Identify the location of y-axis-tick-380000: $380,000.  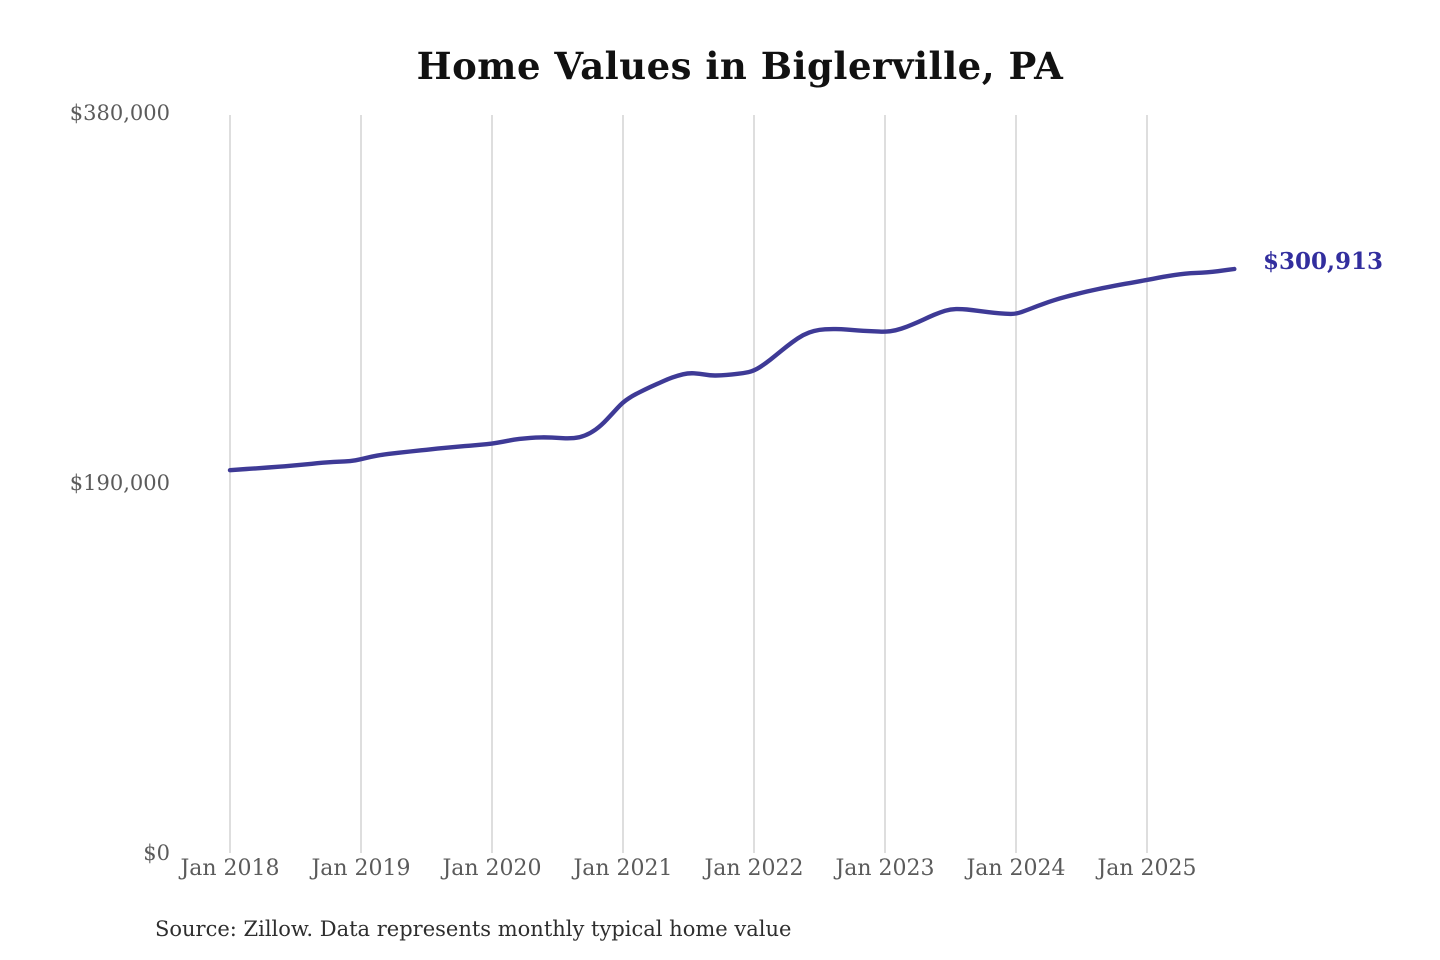
(119, 113).